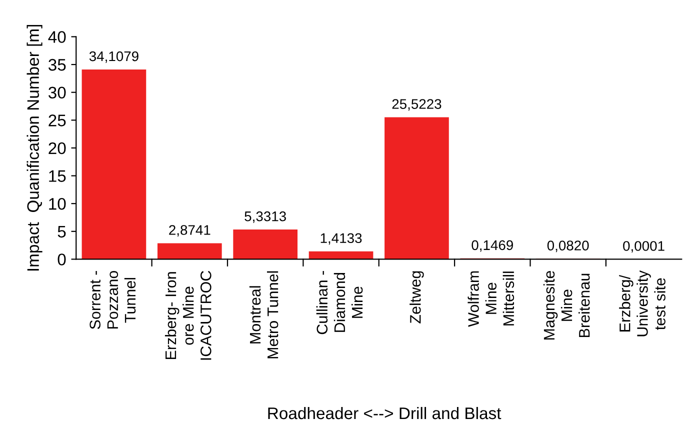  Describe the element at coordinates (62, 232) in the screenshot. I see `y-tick-label: 5` at that location.